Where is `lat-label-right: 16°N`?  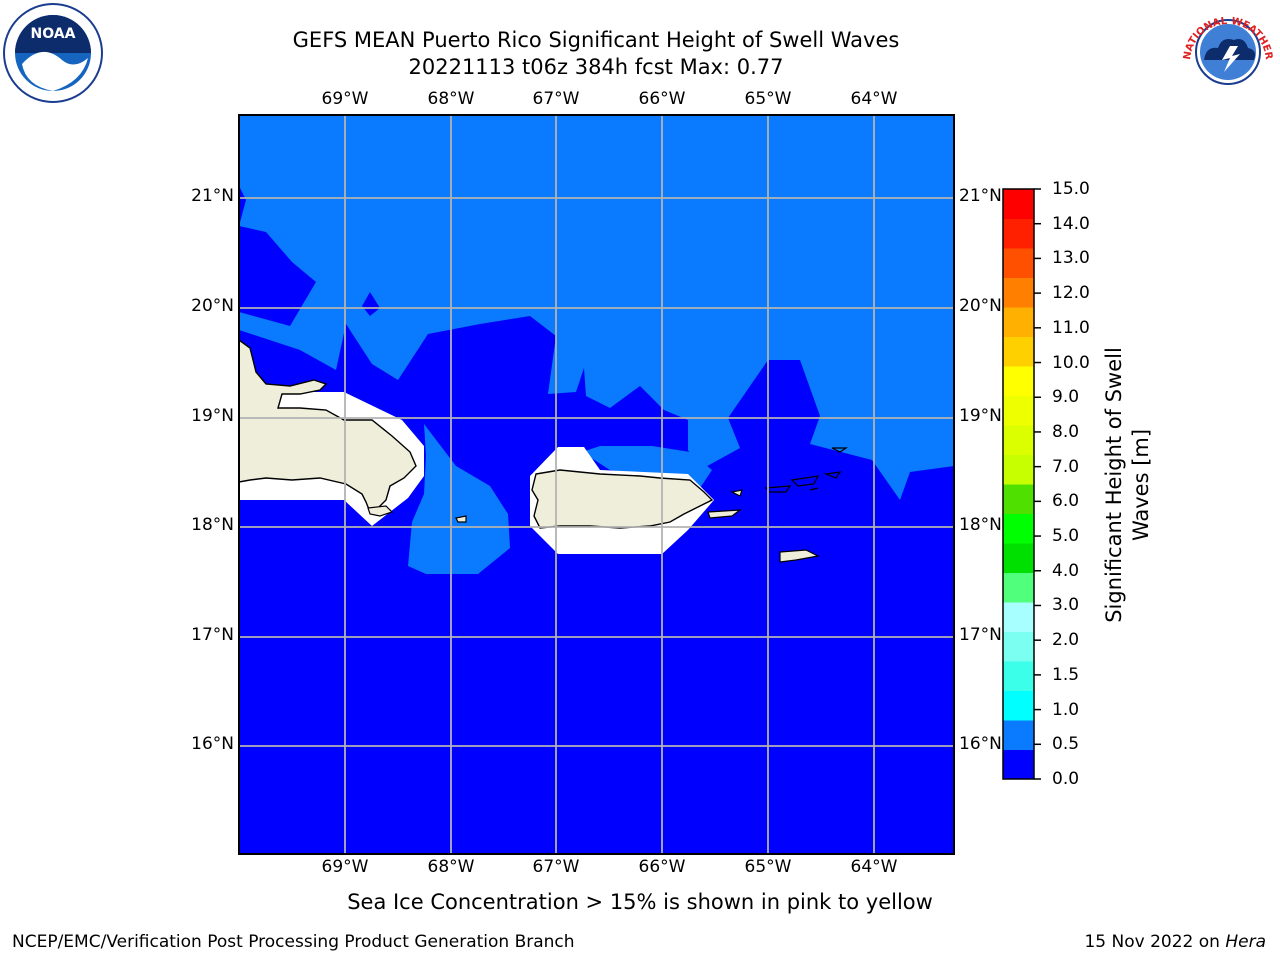 lat-label-right: 16°N is located at coordinates (980, 744).